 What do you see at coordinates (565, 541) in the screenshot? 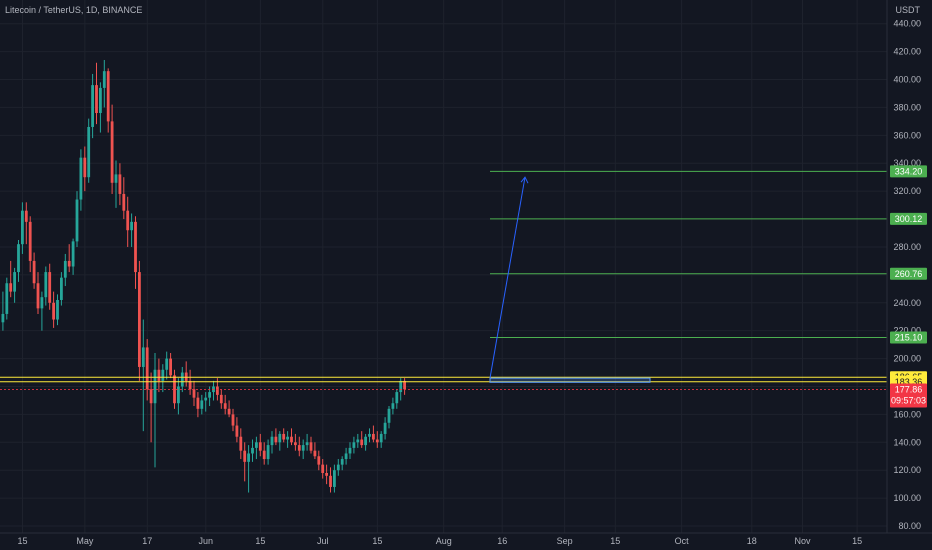
I see `x-tick-label: Sep` at bounding box center [565, 541].